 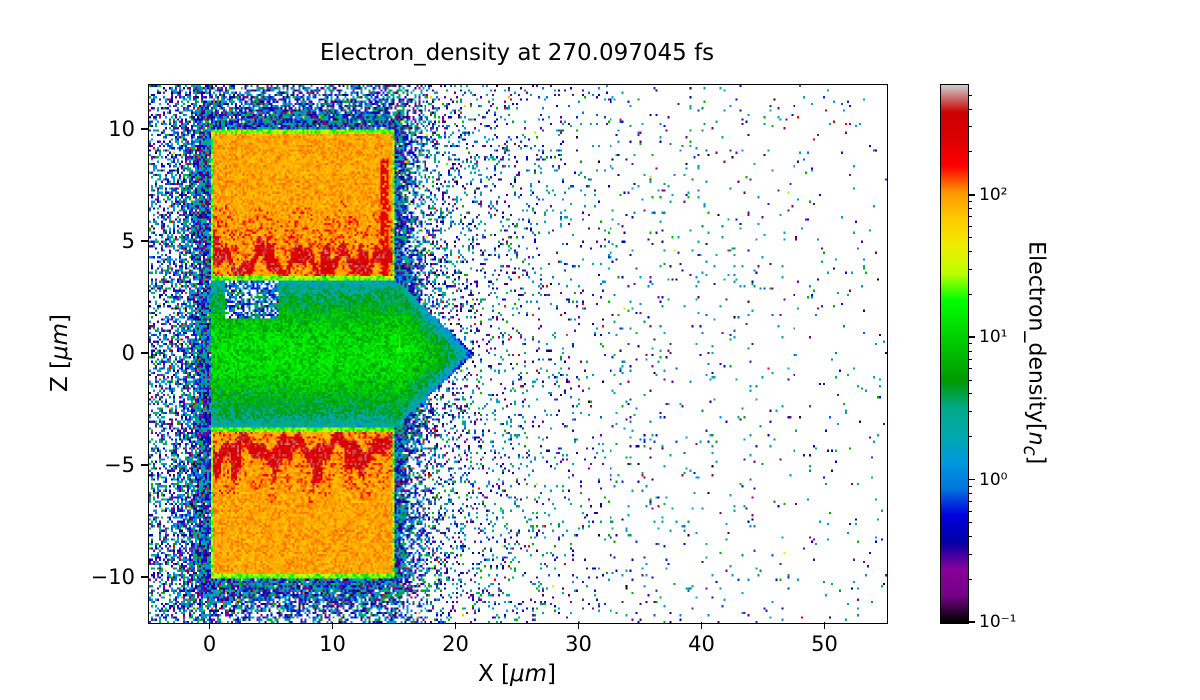 What do you see at coordinates (332, 644) in the screenshot?
I see `x-tick-label: 10` at bounding box center [332, 644].